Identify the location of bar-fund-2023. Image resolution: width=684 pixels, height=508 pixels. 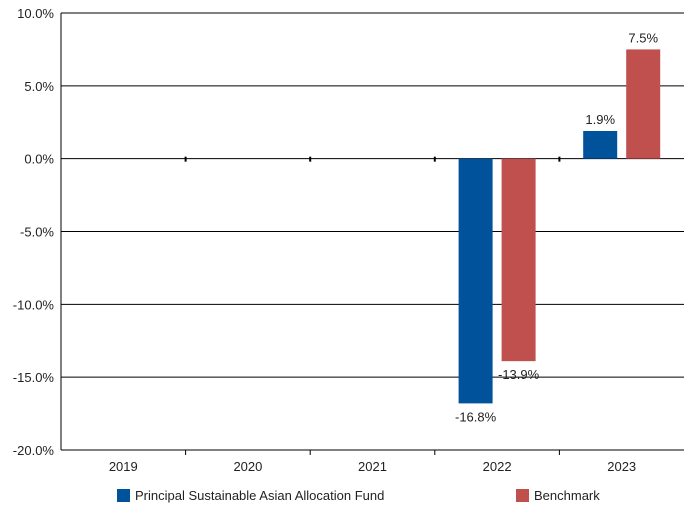
(600, 144).